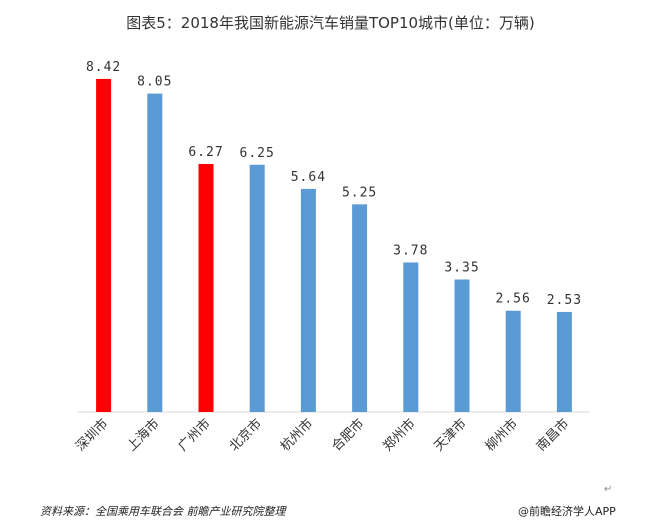  I want to click on x-tick-label: 北京市, so click(245, 435).